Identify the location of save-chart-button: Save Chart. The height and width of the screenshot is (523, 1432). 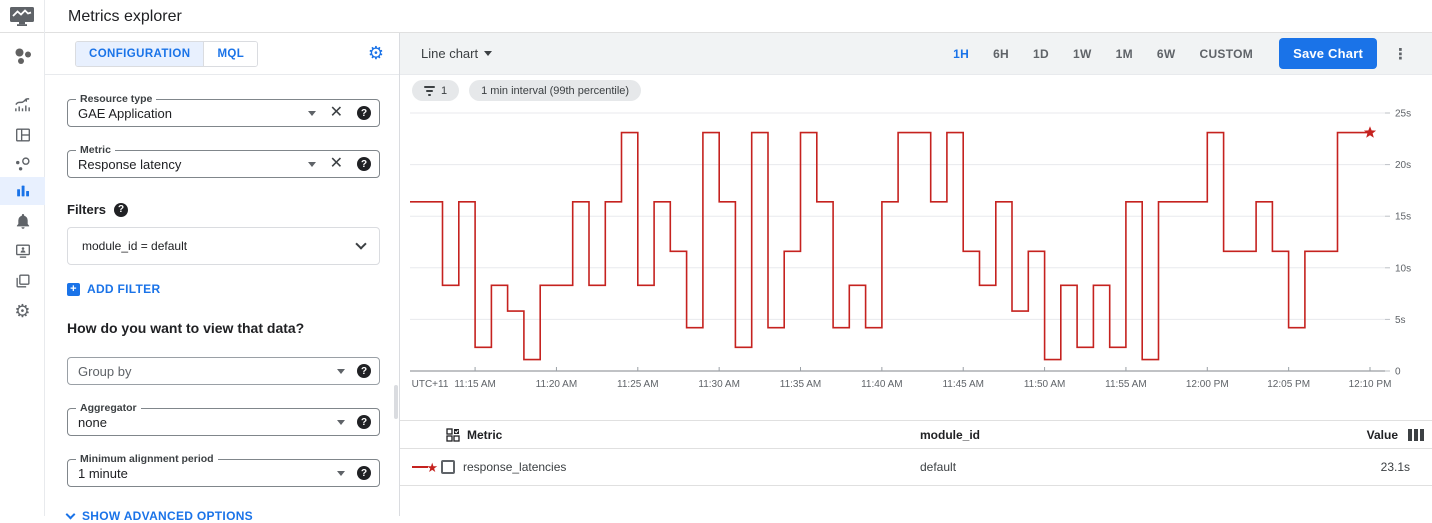
(1328, 53).